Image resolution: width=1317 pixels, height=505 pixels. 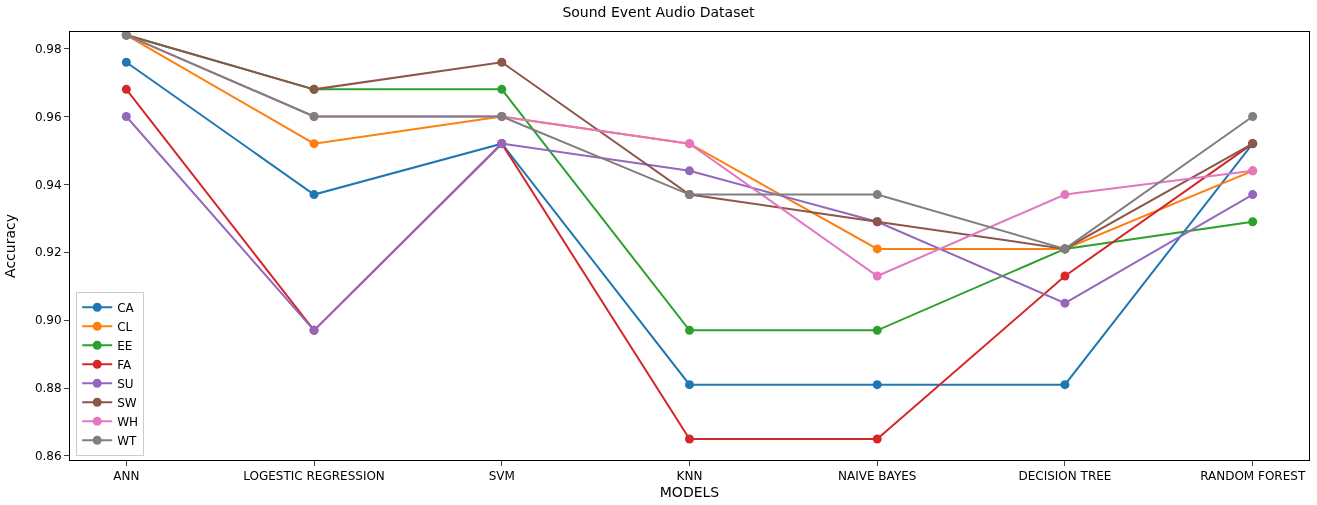 What do you see at coordinates (48, 252) in the screenshot?
I see `y-tick-label: 0.92` at bounding box center [48, 252].